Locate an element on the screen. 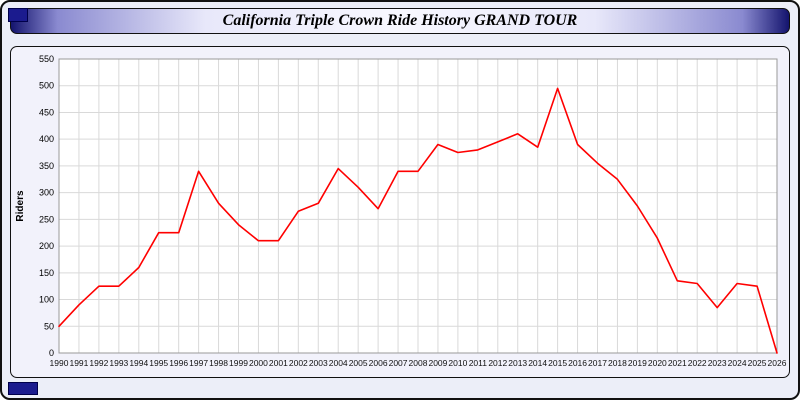 Image resolution: width=800 pixels, height=400 pixels. x-tick-label: 2015 is located at coordinates (557, 363).